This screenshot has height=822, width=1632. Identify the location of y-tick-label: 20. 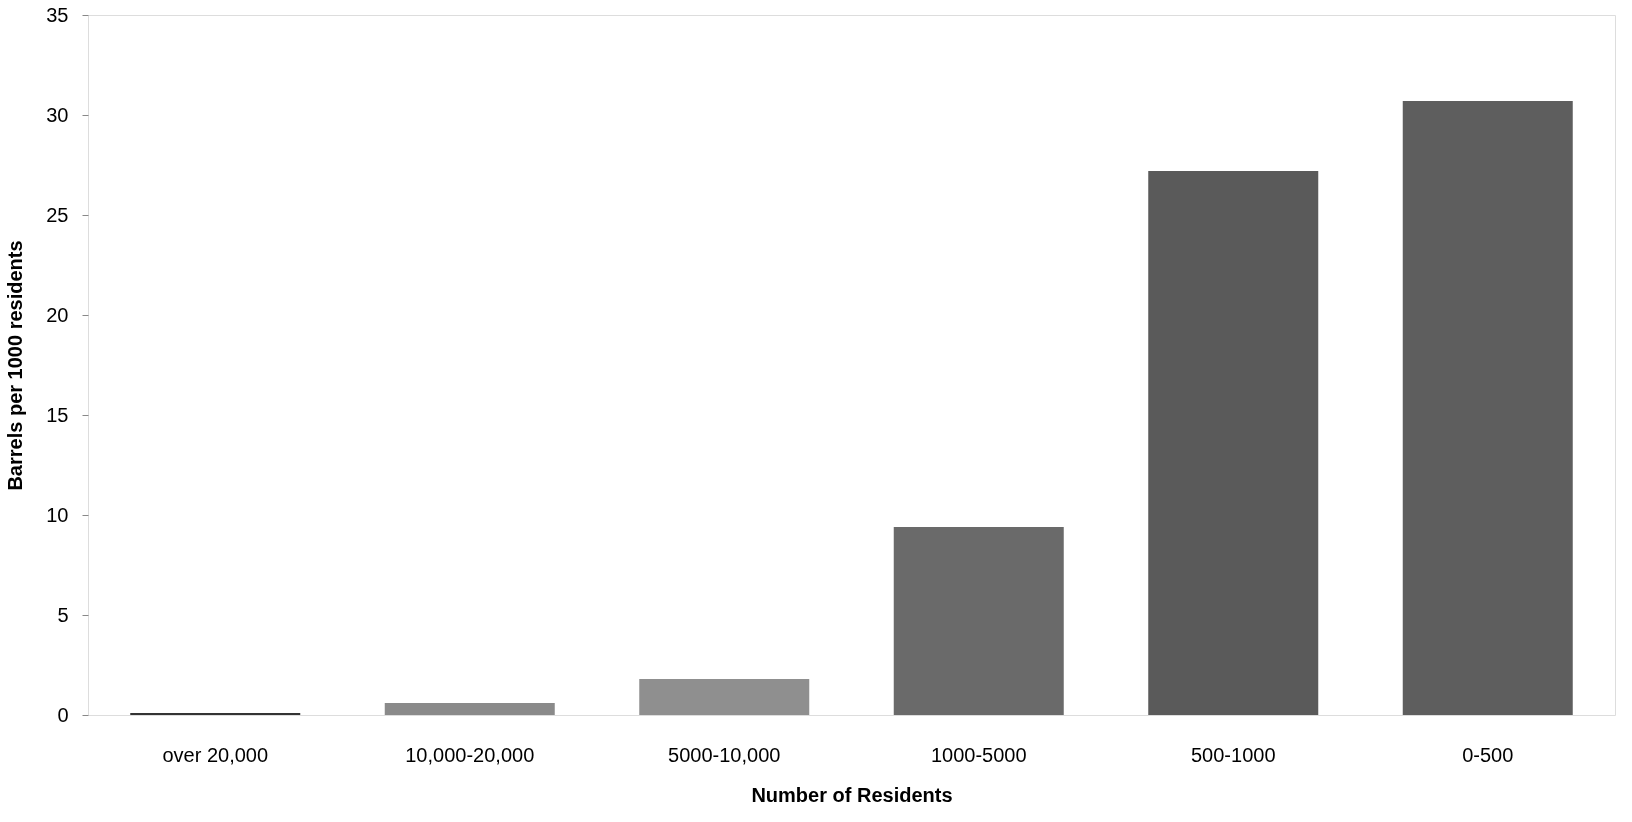
(57, 314).